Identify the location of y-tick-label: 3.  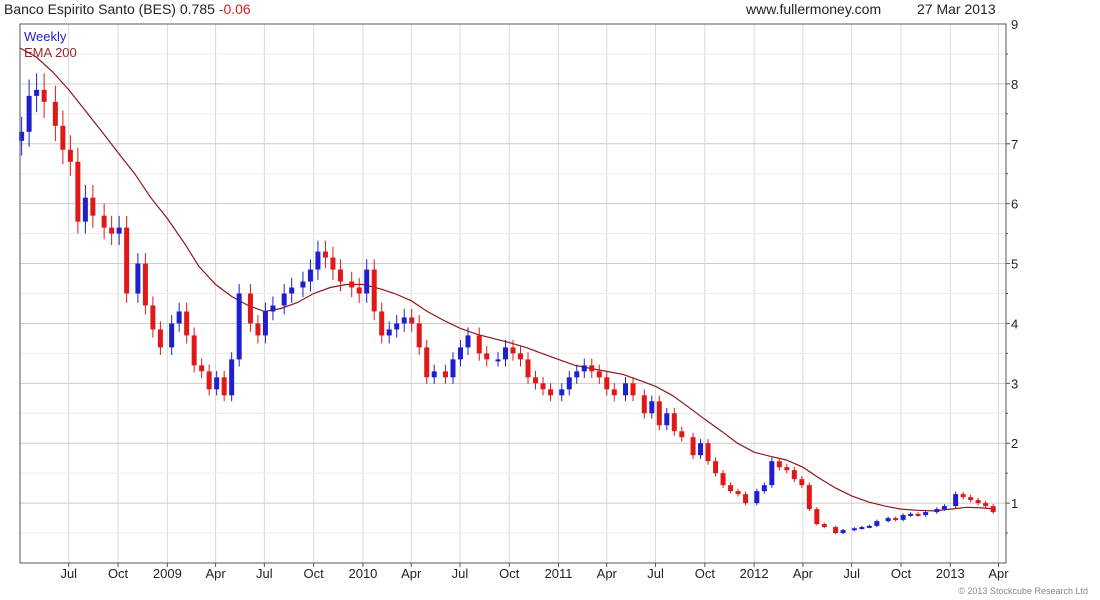
(1014, 383).